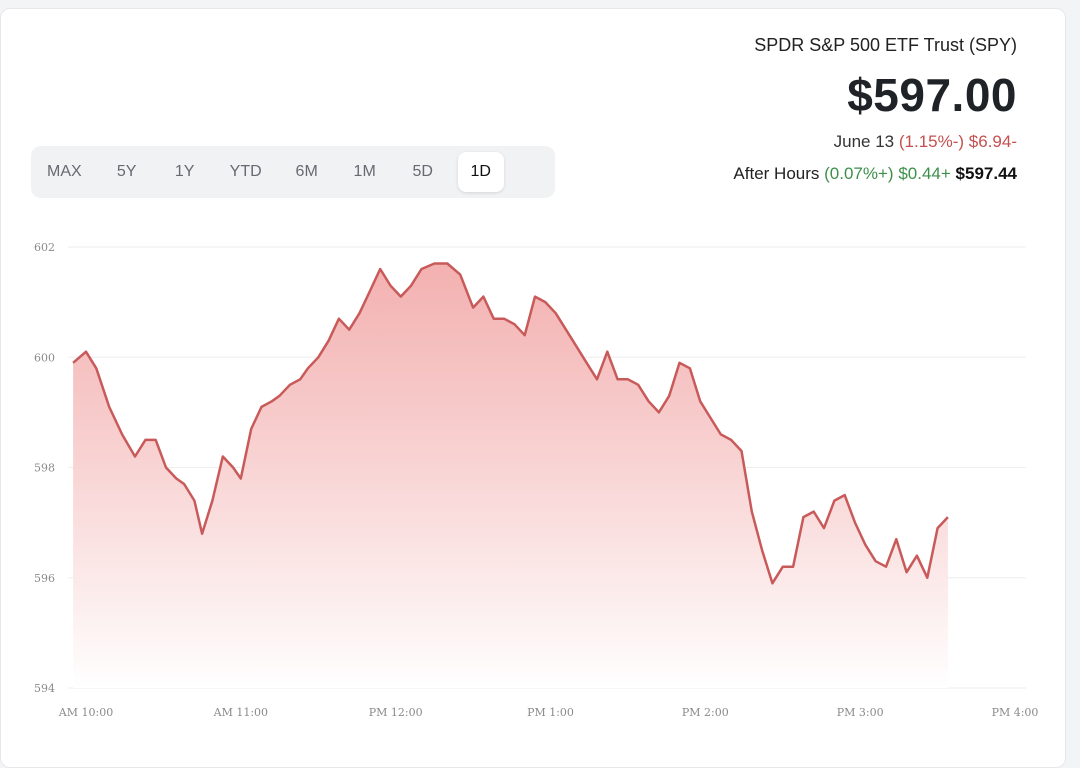 Image resolution: width=1080 pixels, height=768 pixels. I want to click on x-tick-label: AM 10:00, so click(85, 712).